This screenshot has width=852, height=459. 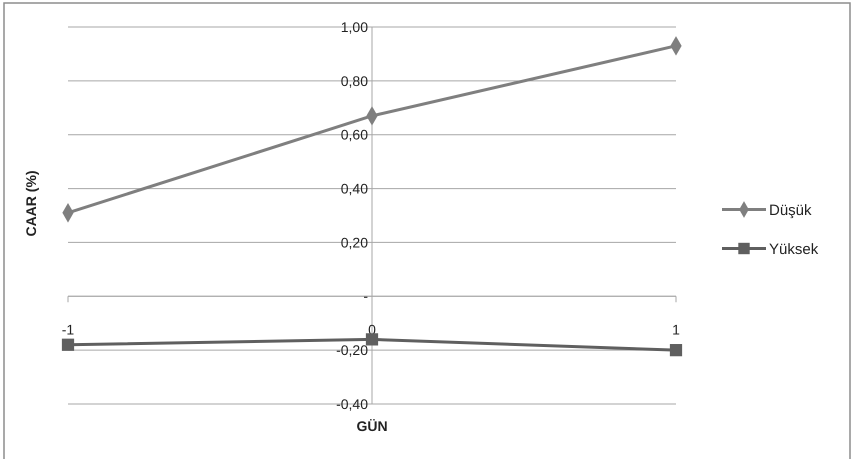 What do you see at coordinates (354, 26) in the screenshot?
I see `y-tick-label: 1,00` at bounding box center [354, 26].